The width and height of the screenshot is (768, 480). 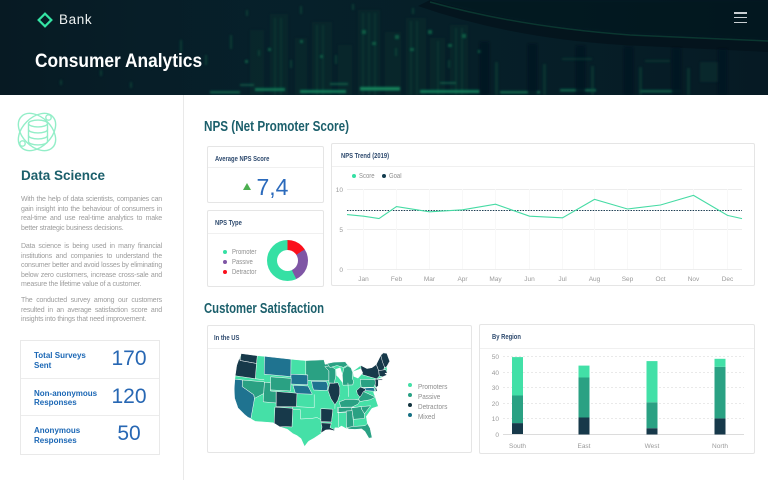 I want to click on svg-text: East, so click(x=583, y=446).